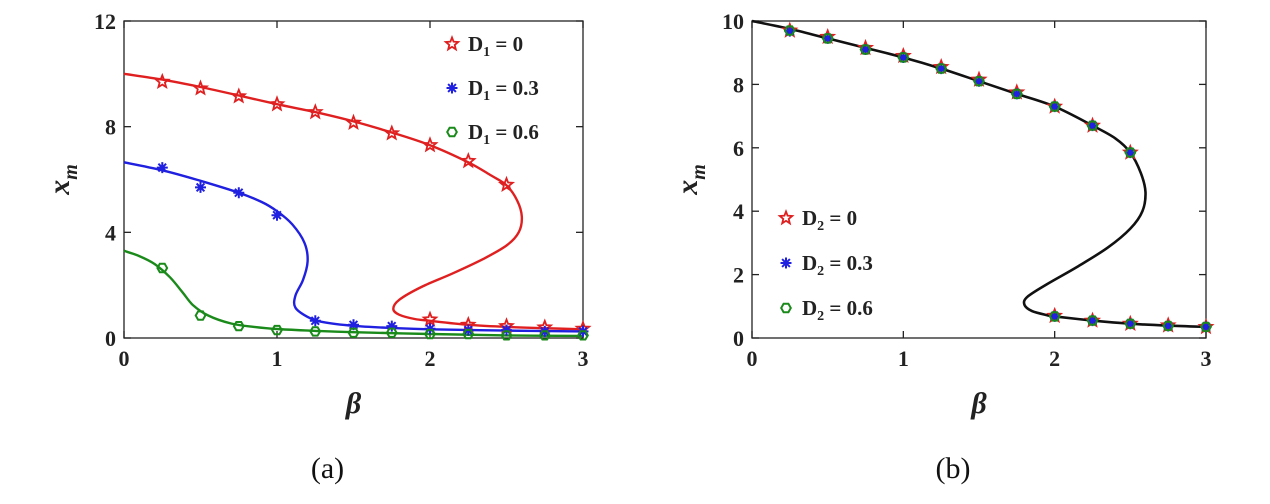 The width and height of the screenshot is (1270, 504). I want to click on legend-label-2: D2 = 0.3, so click(837, 265).